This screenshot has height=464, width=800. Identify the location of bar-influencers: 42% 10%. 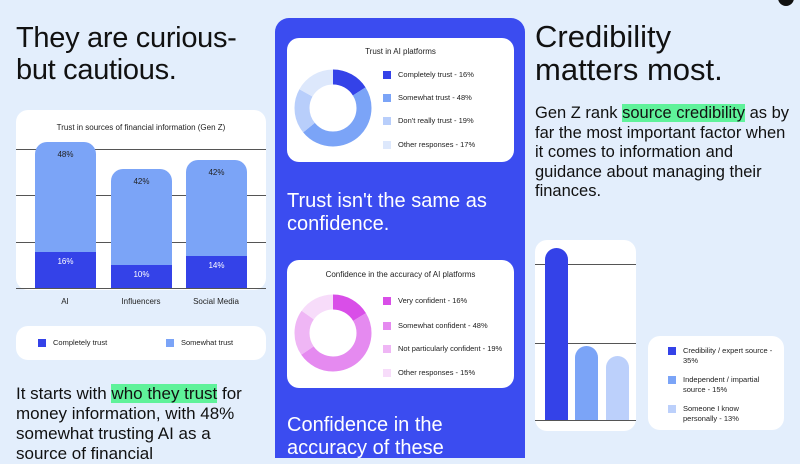
(141, 228).